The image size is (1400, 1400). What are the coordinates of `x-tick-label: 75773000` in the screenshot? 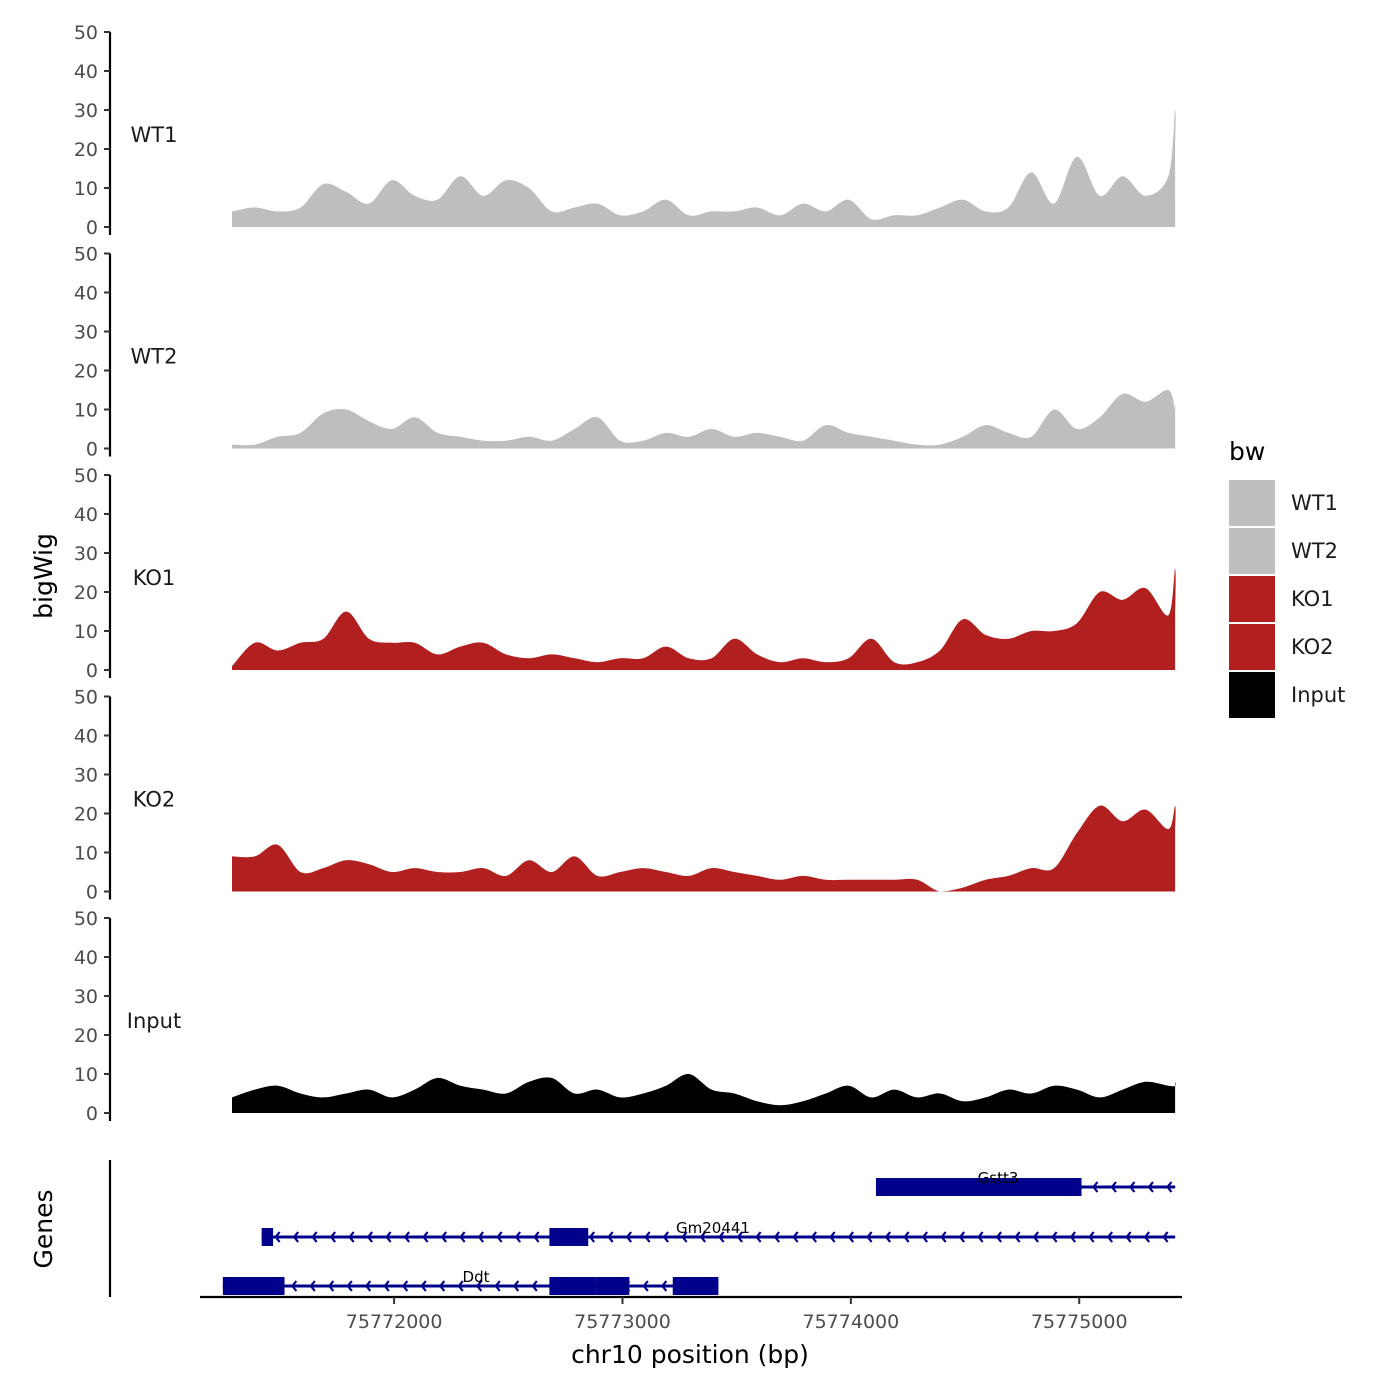 It's located at (622, 1322).